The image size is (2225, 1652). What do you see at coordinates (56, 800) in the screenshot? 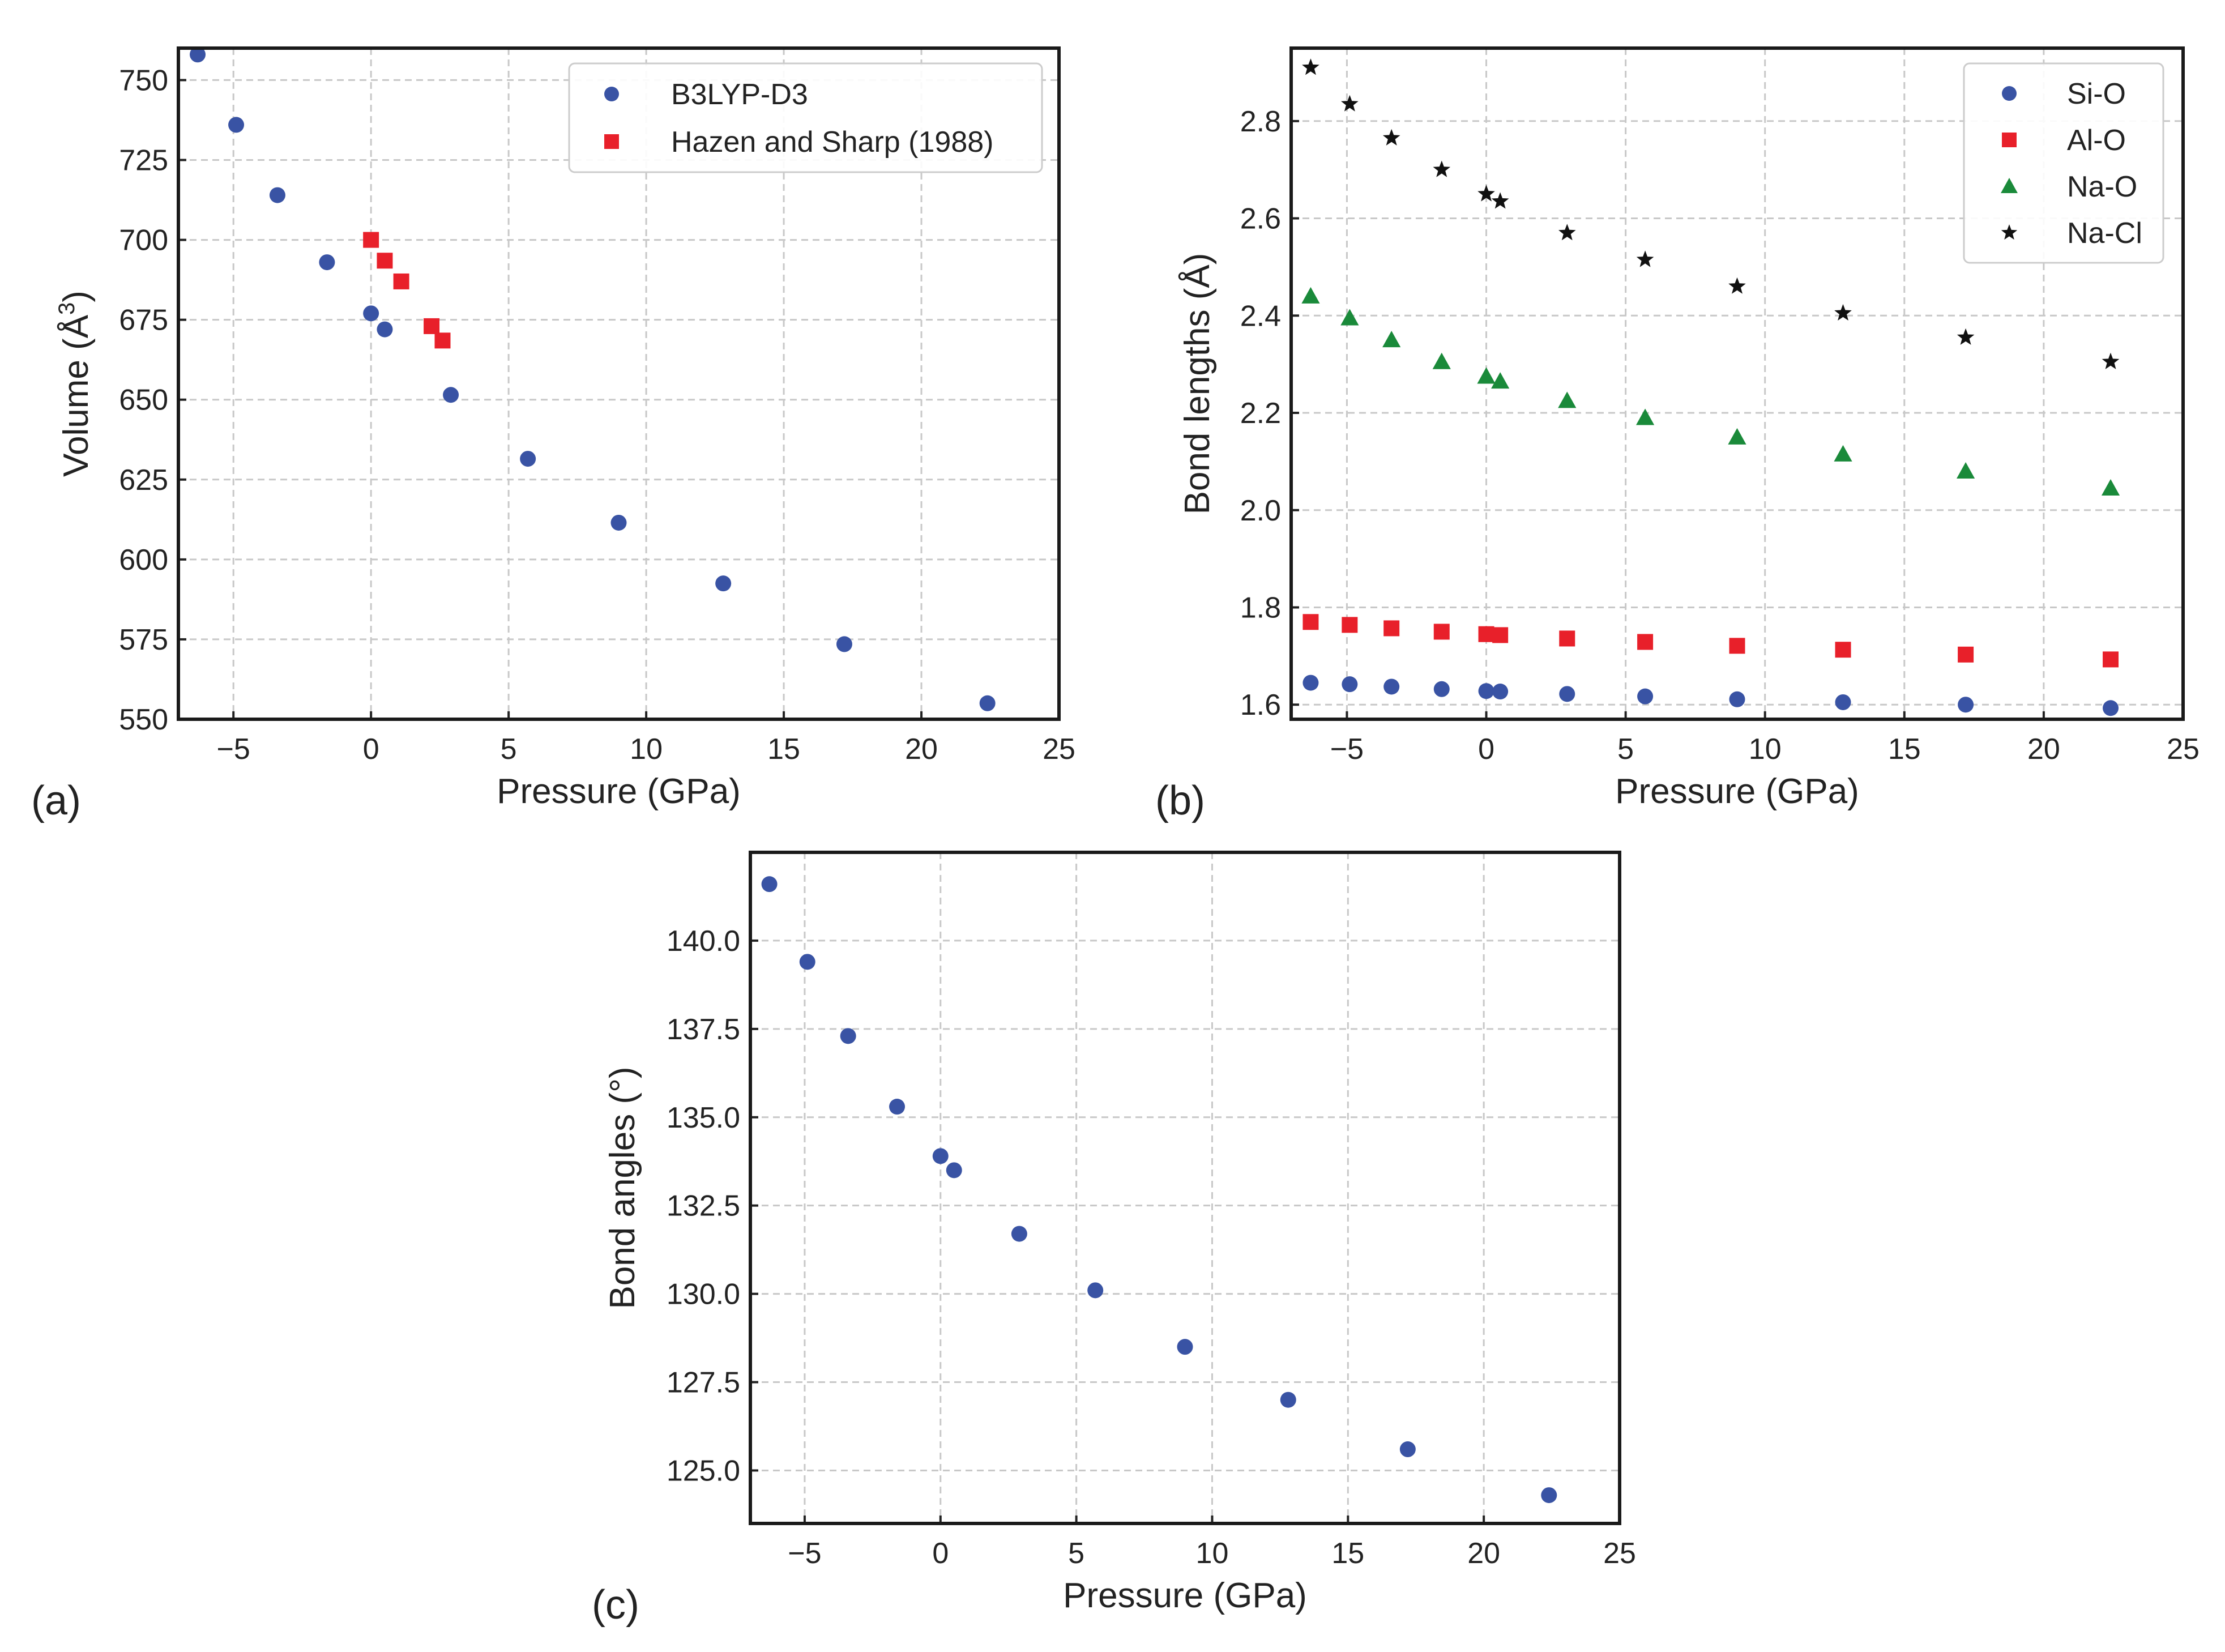
I see `panel-label-a: (a)` at bounding box center [56, 800].